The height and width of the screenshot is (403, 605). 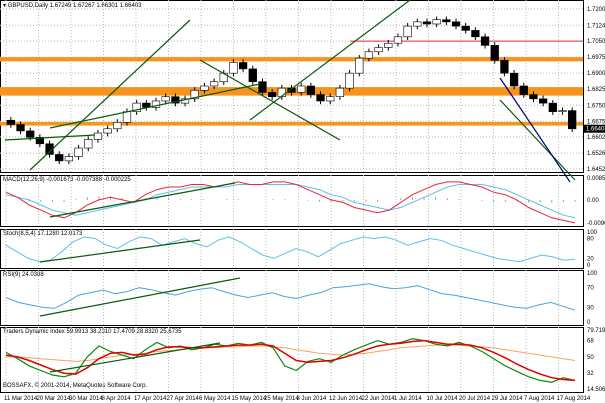 What do you see at coordinates (596, 42) in the screenshot?
I see `price-axis-label: 1.70500` at bounding box center [596, 42].